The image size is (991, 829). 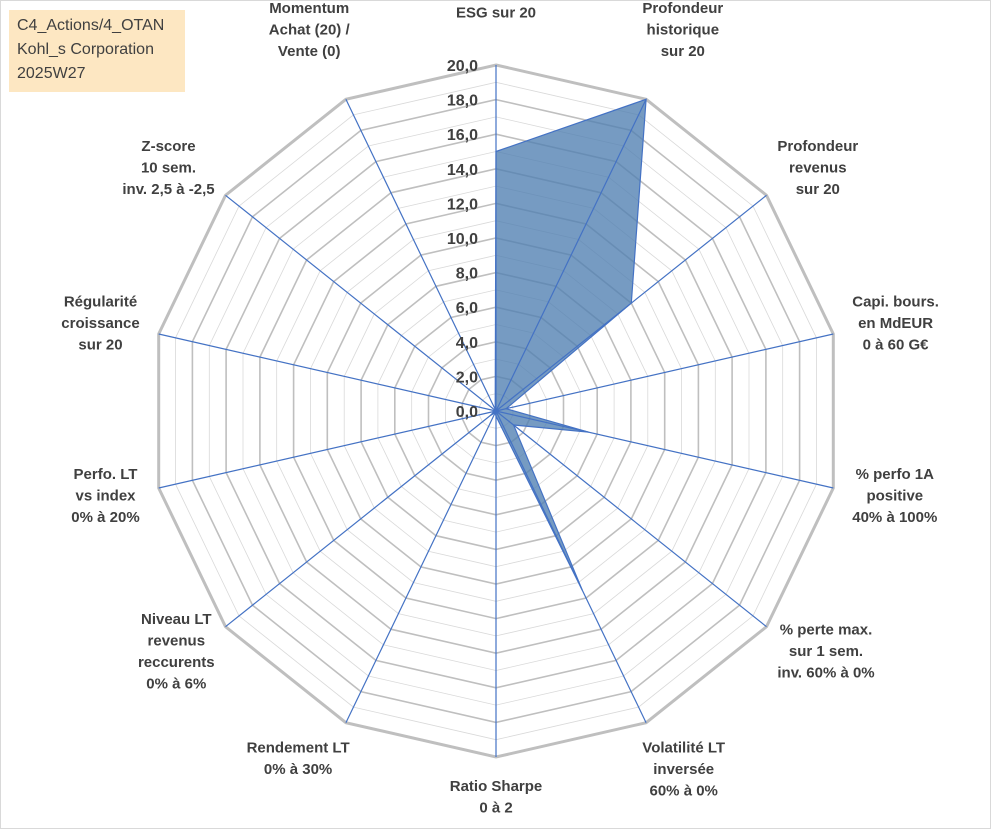 What do you see at coordinates (298, 759) in the screenshot?
I see `axis-label-8: Rendement LT 0% à 30%` at bounding box center [298, 759].